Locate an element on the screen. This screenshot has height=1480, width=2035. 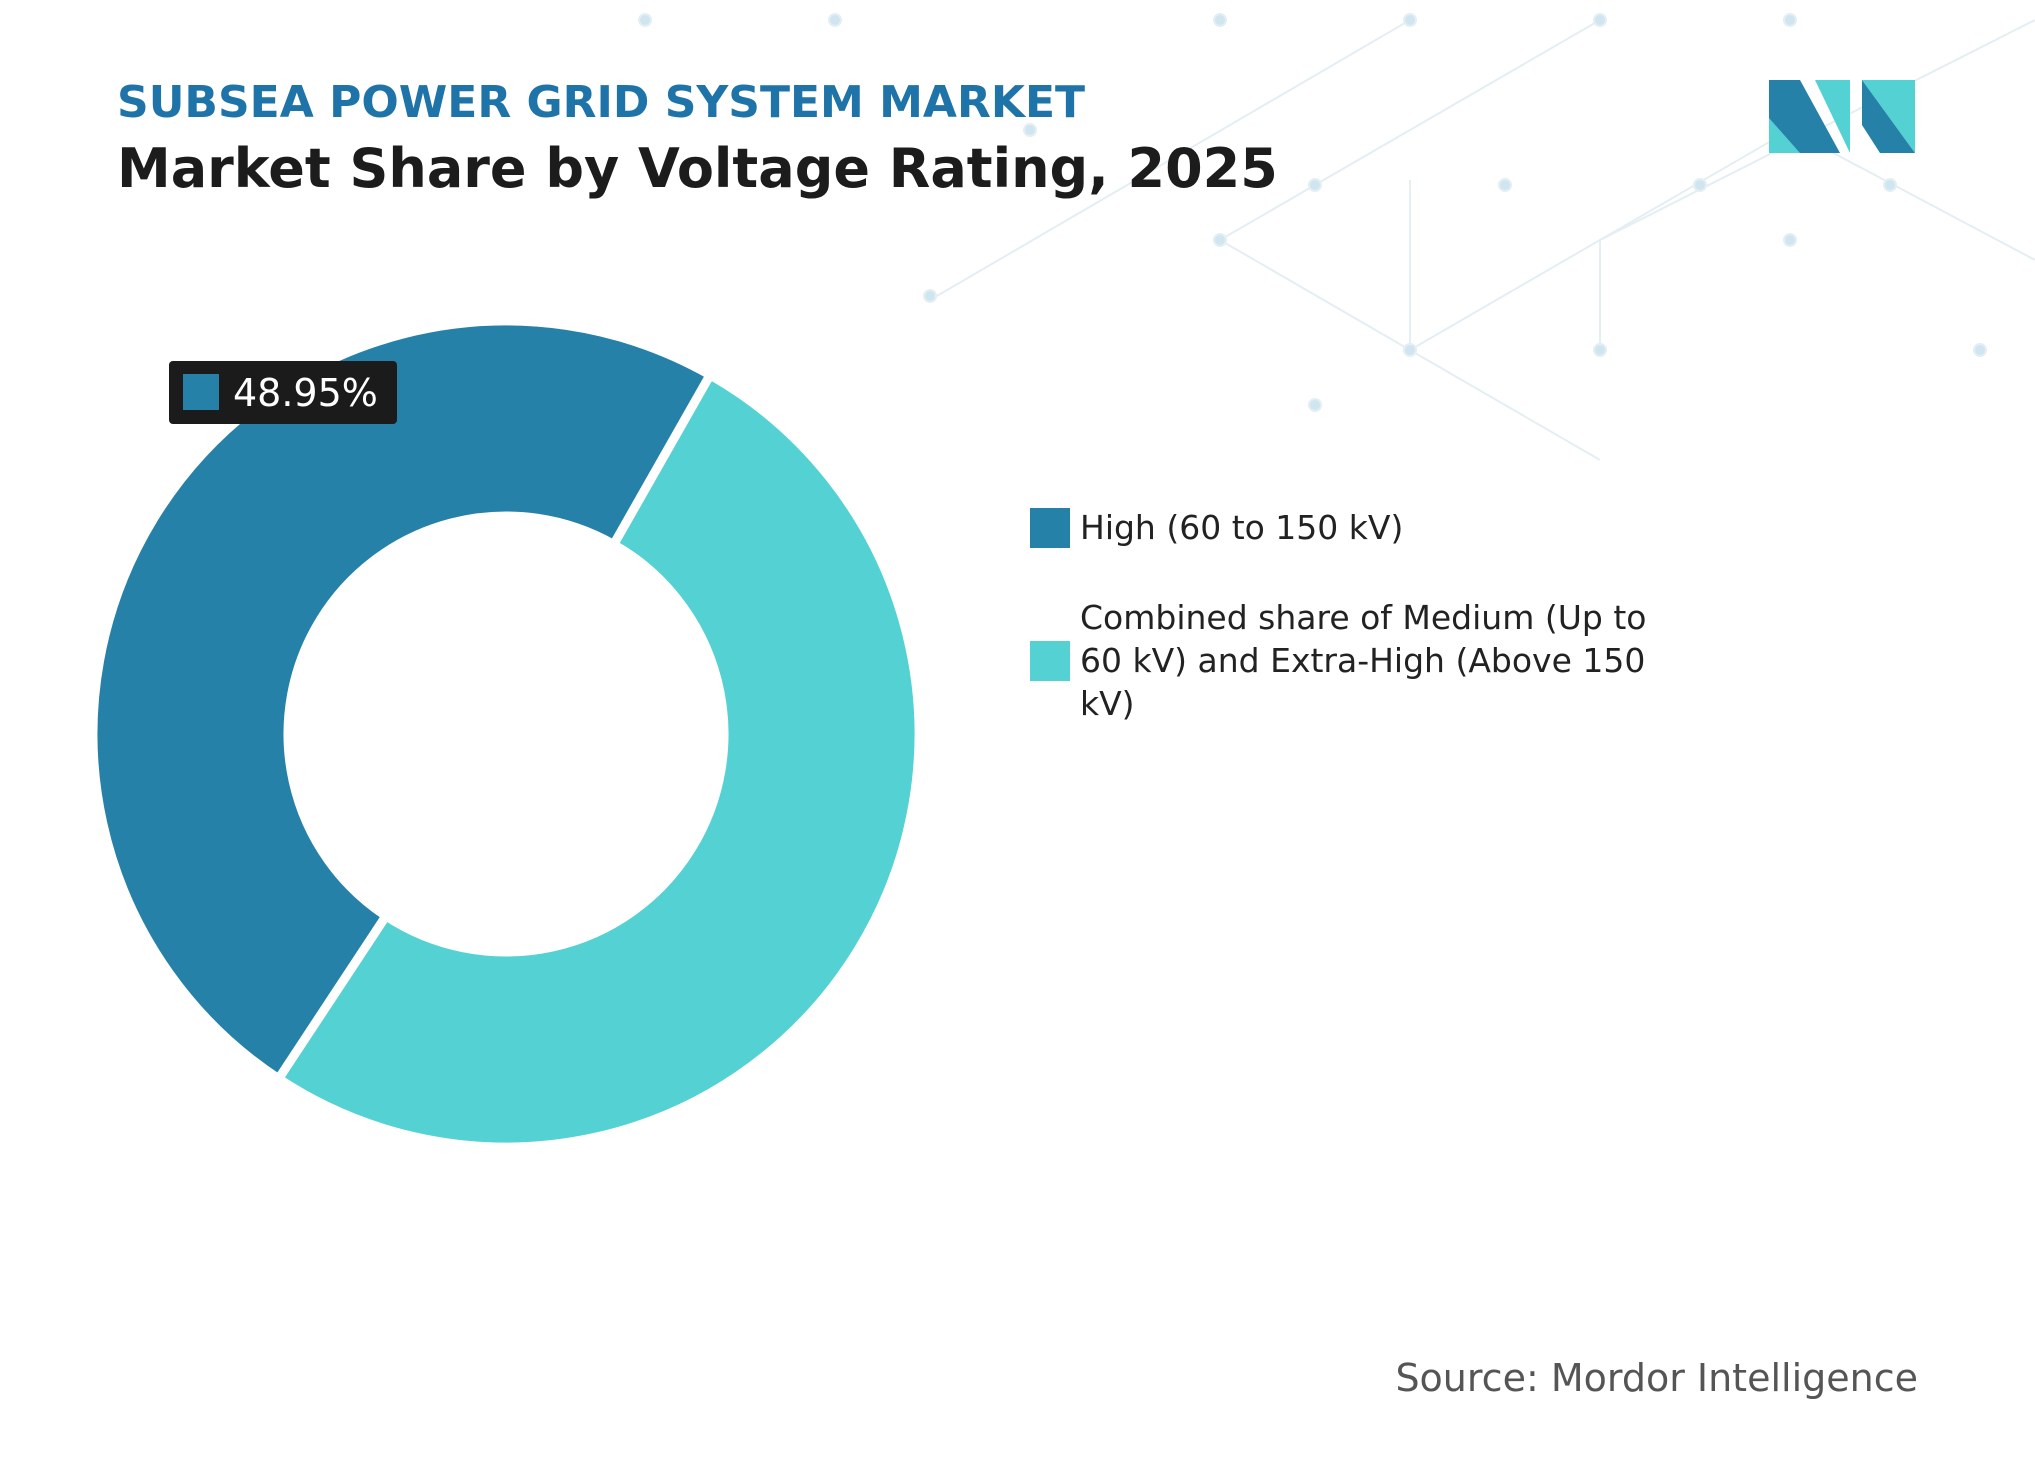
value-label-box is located at coordinates (283, 392).